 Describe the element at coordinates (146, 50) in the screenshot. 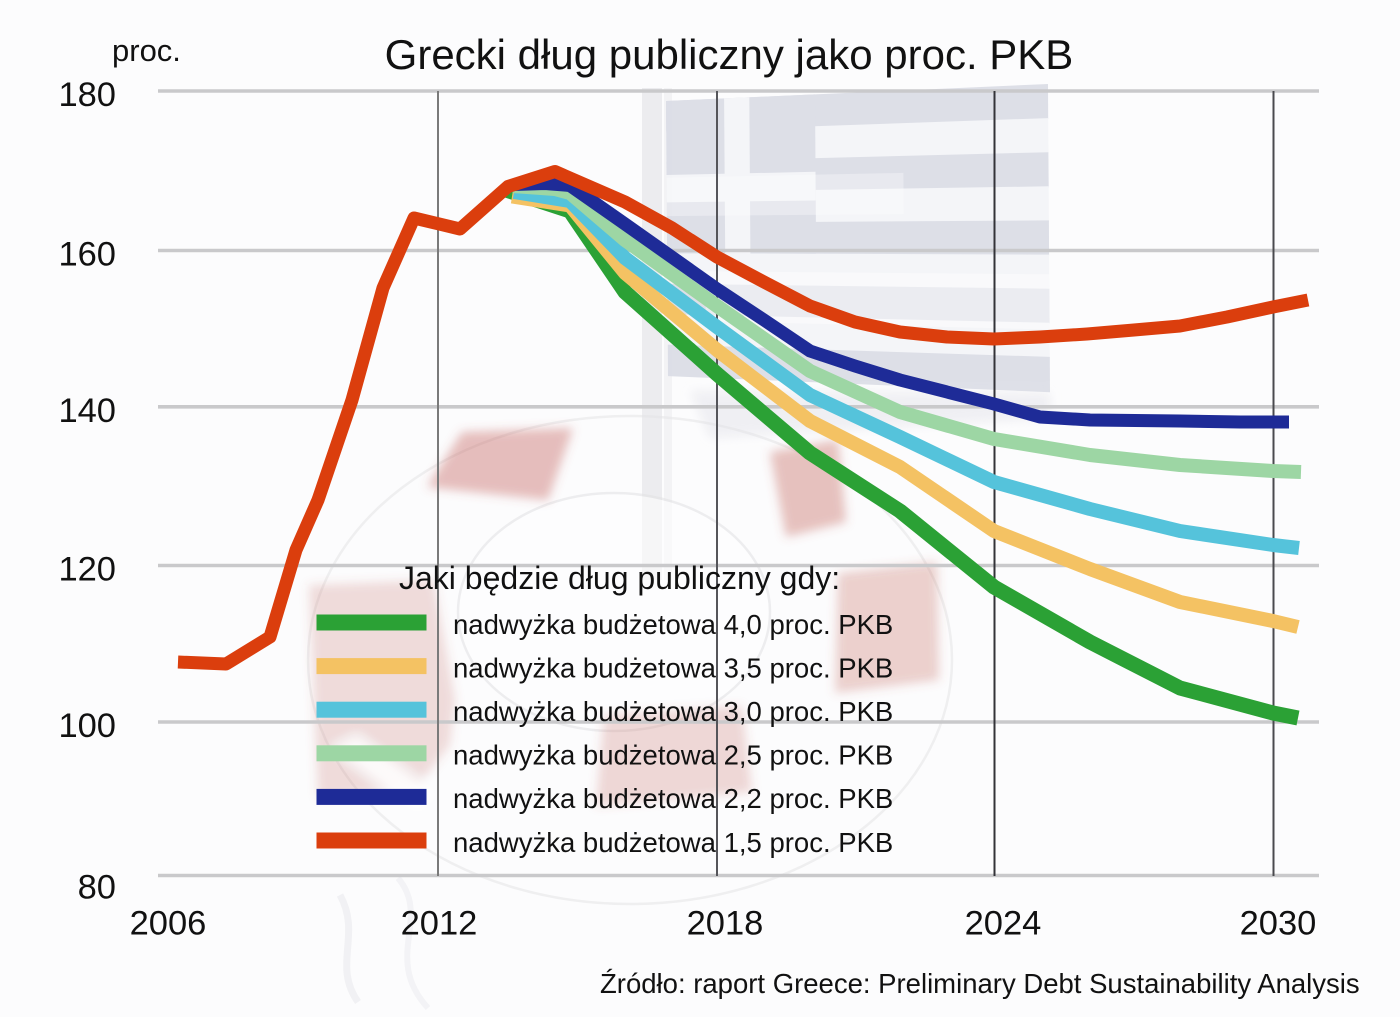

I see `svg-text: proc.` at that location.